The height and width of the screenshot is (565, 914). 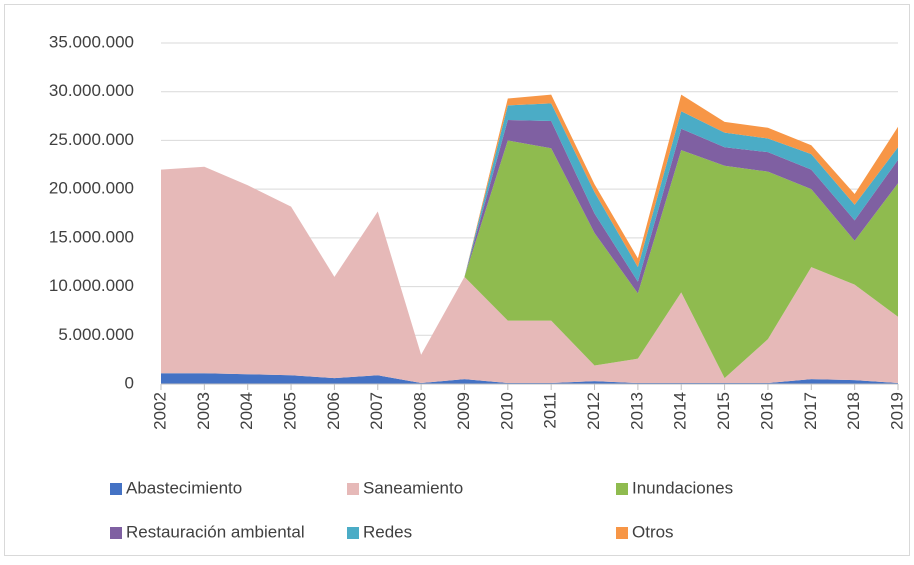 What do you see at coordinates (413, 487) in the screenshot?
I see `legend-label: Saneamiento` at bounding box center [413, 487].